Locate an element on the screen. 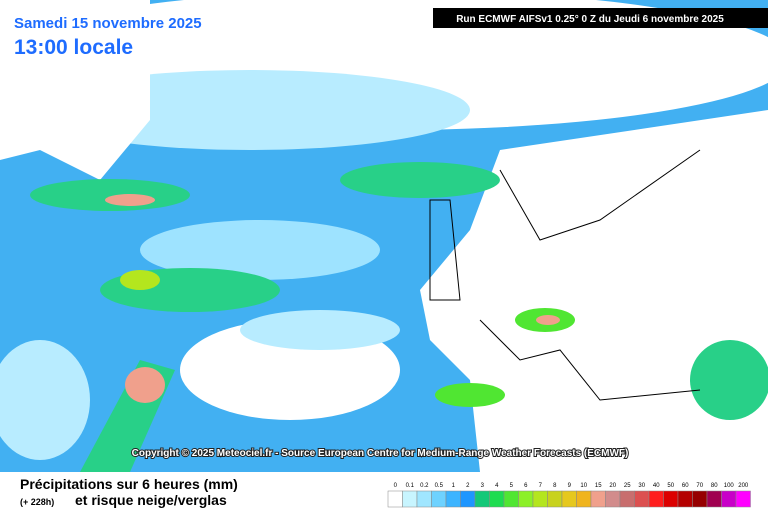 This screenshot has width=768, height=512. legend-label: 0.2 is located at coordinates (424, 486).